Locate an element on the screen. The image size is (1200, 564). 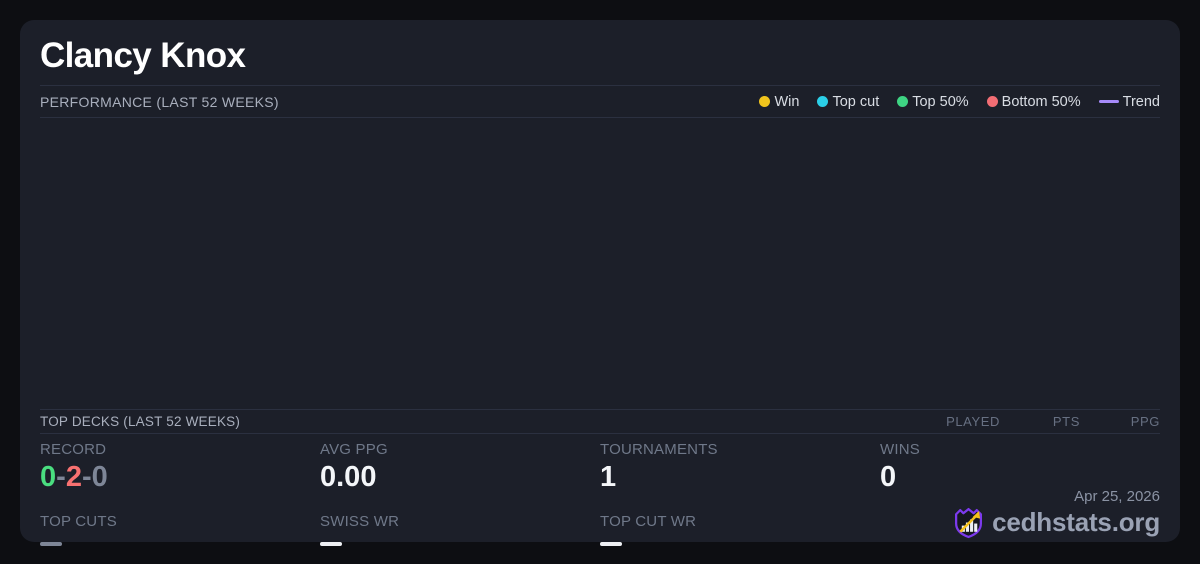
win-dot-icon is located at coordinates (765, 101).